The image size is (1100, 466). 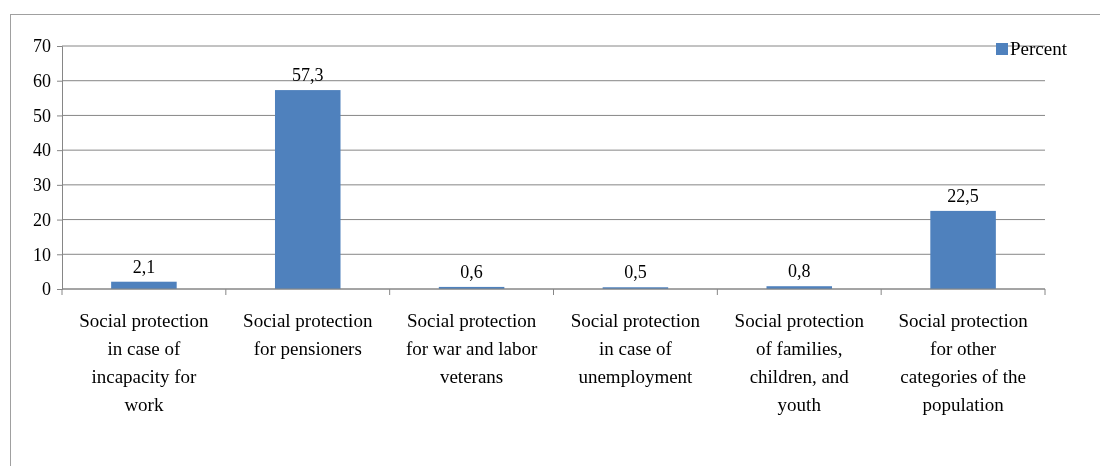 I want to click on y-tick-label: 0, so click(x=46, y=289).